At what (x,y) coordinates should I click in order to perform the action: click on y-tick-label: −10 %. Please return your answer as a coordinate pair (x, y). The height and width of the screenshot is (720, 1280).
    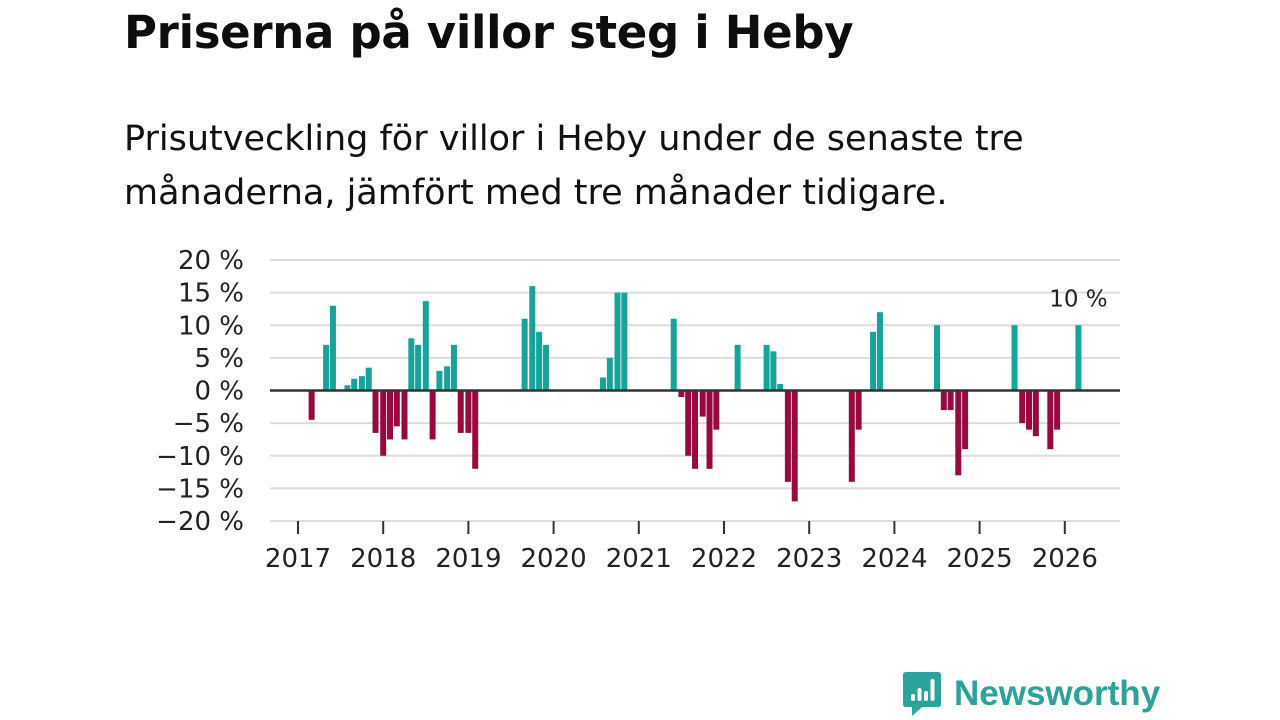
    Looking at the image, I should click on (200, 457).